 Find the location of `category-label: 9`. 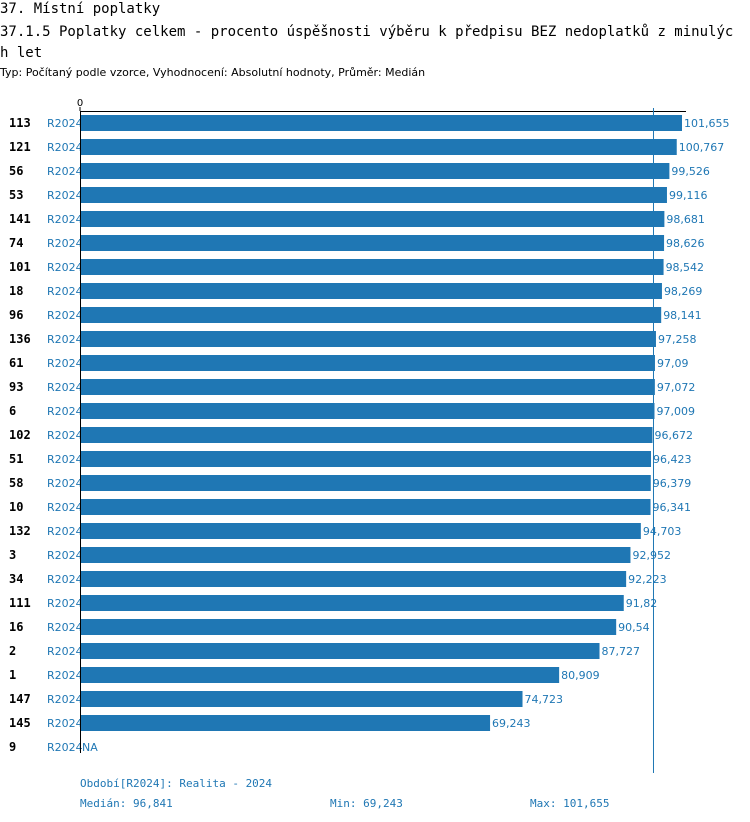

category-label: 9 is located at coordinates (12, 747).